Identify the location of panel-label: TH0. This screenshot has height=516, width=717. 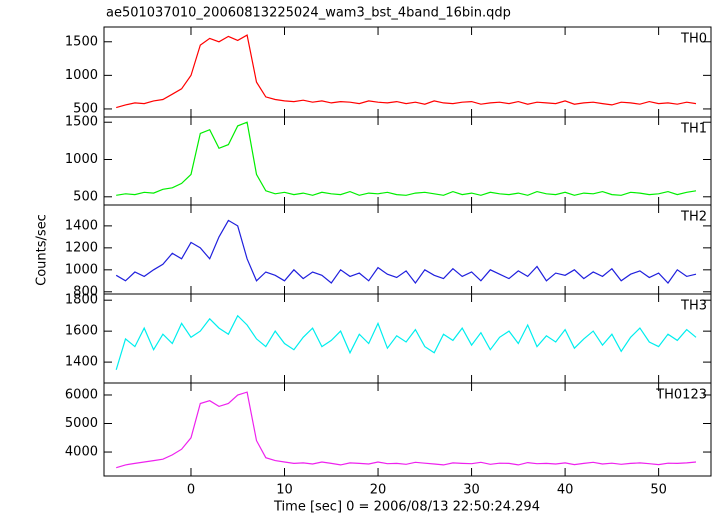
(693, 39).